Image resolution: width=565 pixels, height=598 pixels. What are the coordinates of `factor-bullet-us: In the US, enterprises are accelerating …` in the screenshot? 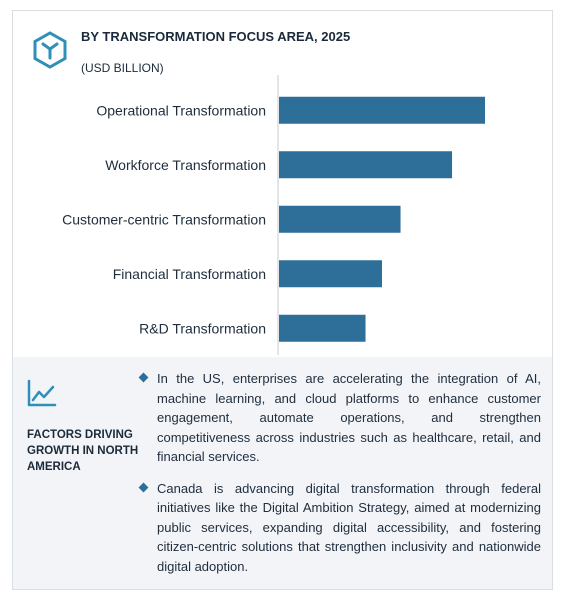 It's located at (339, 418).